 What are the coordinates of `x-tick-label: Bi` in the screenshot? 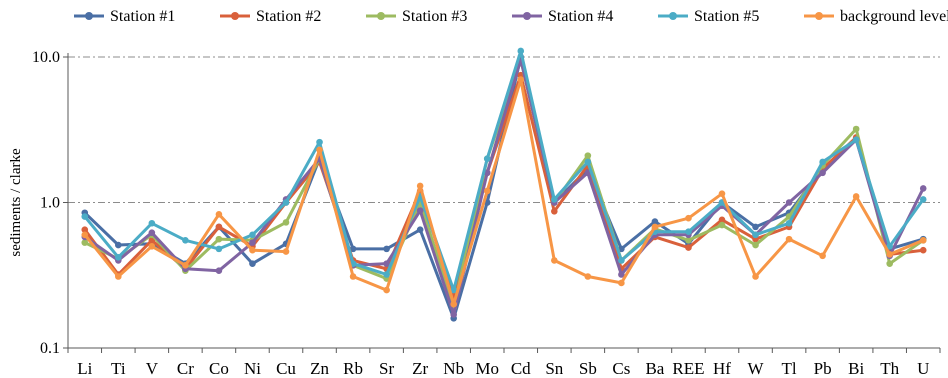 It's located at (856, 368).